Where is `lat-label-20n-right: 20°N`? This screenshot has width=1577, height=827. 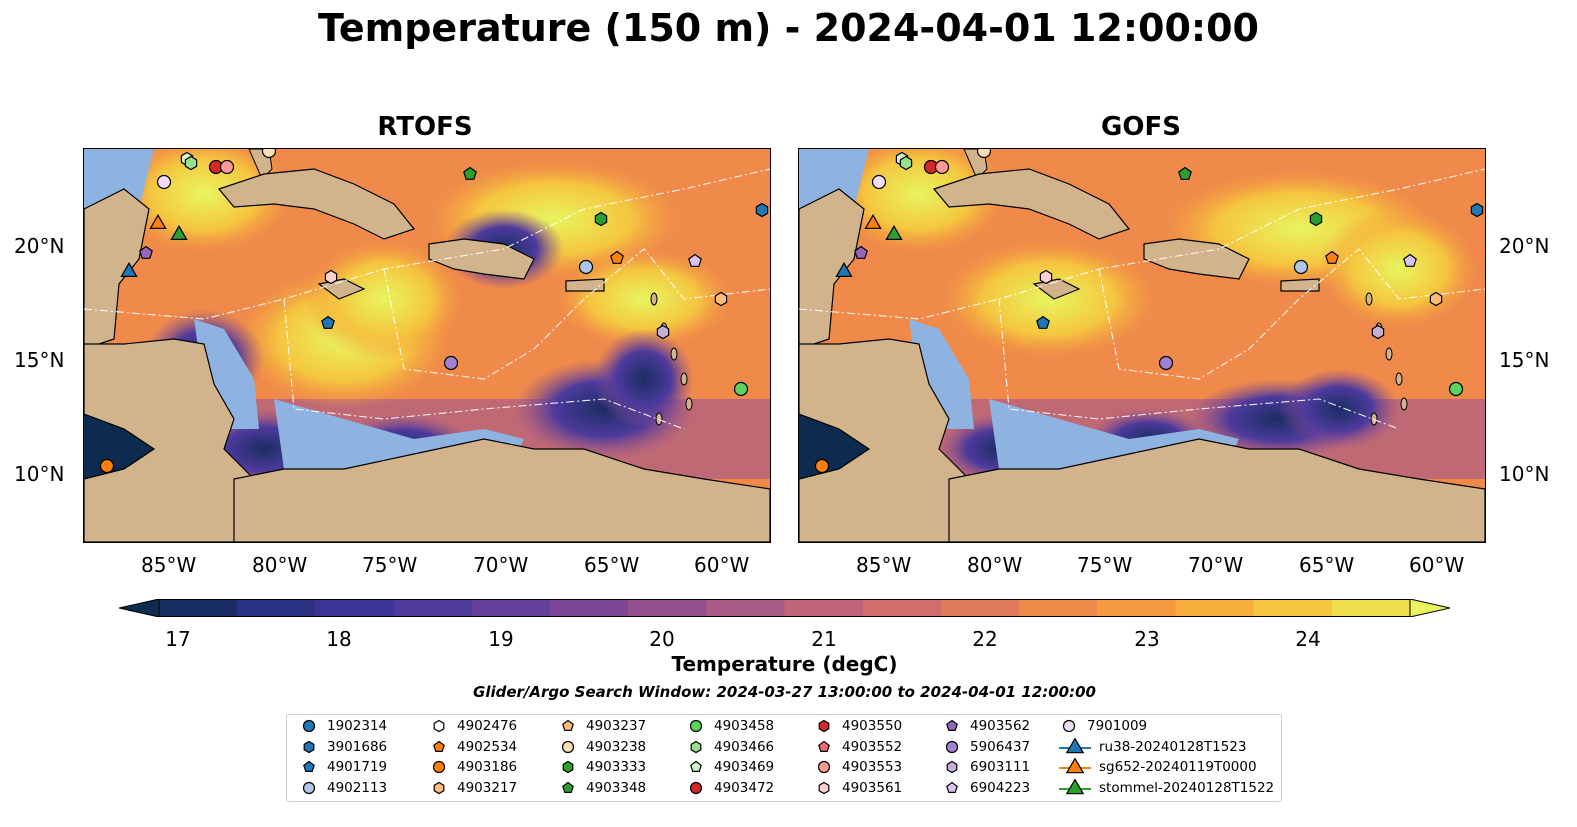 lat-label-20n-right: 20°N is located at coordinates (1524, 246).